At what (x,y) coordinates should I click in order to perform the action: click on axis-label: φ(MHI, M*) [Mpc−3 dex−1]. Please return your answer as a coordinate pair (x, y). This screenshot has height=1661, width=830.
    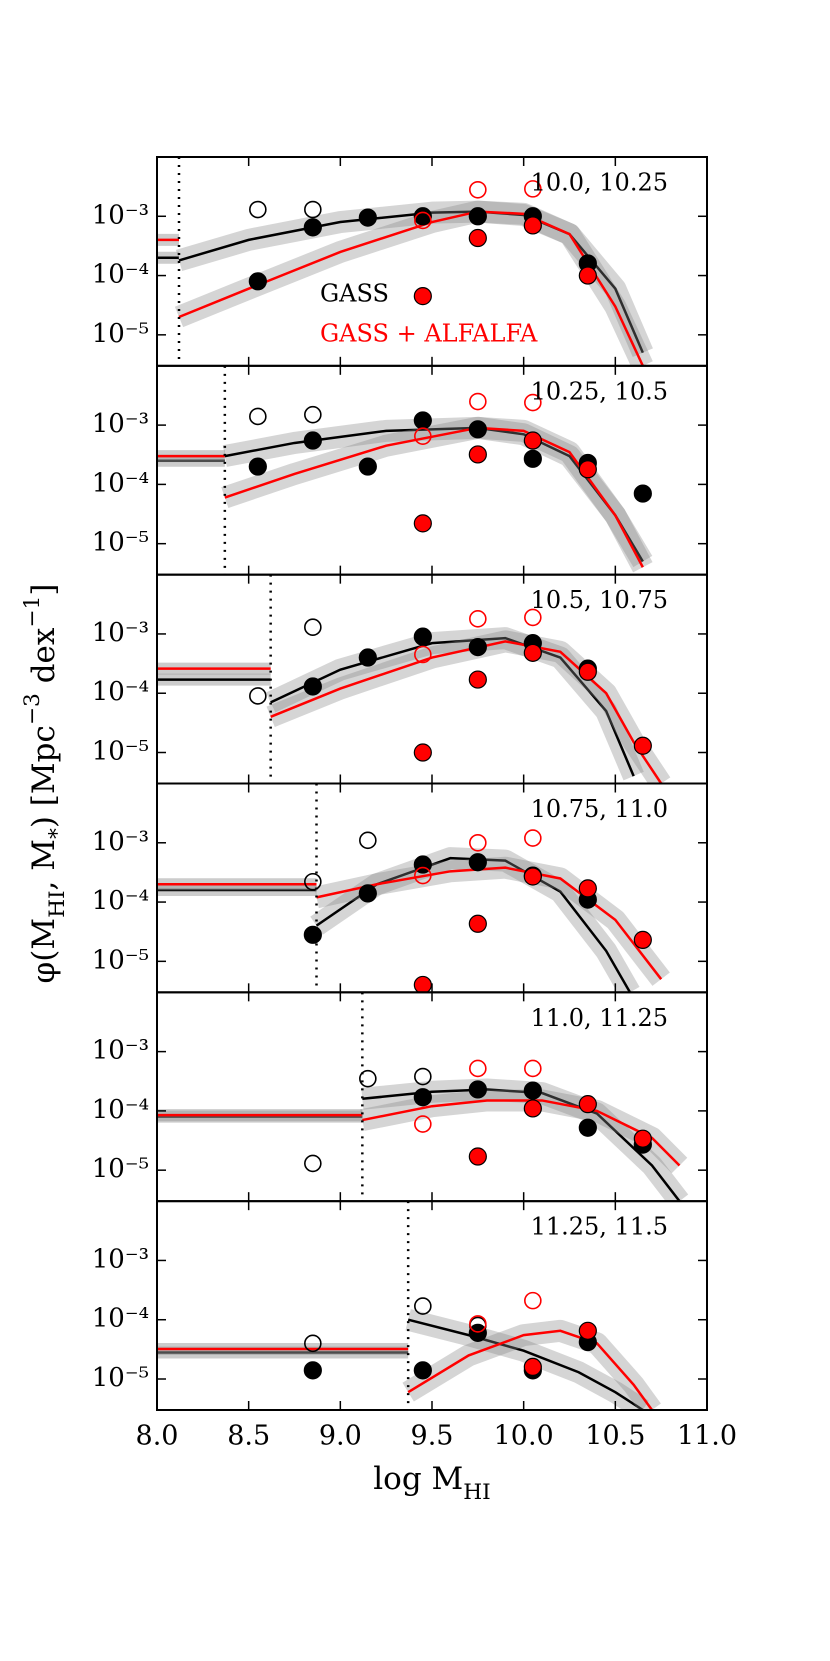
    Looking at the image, I should click on (45, 784).